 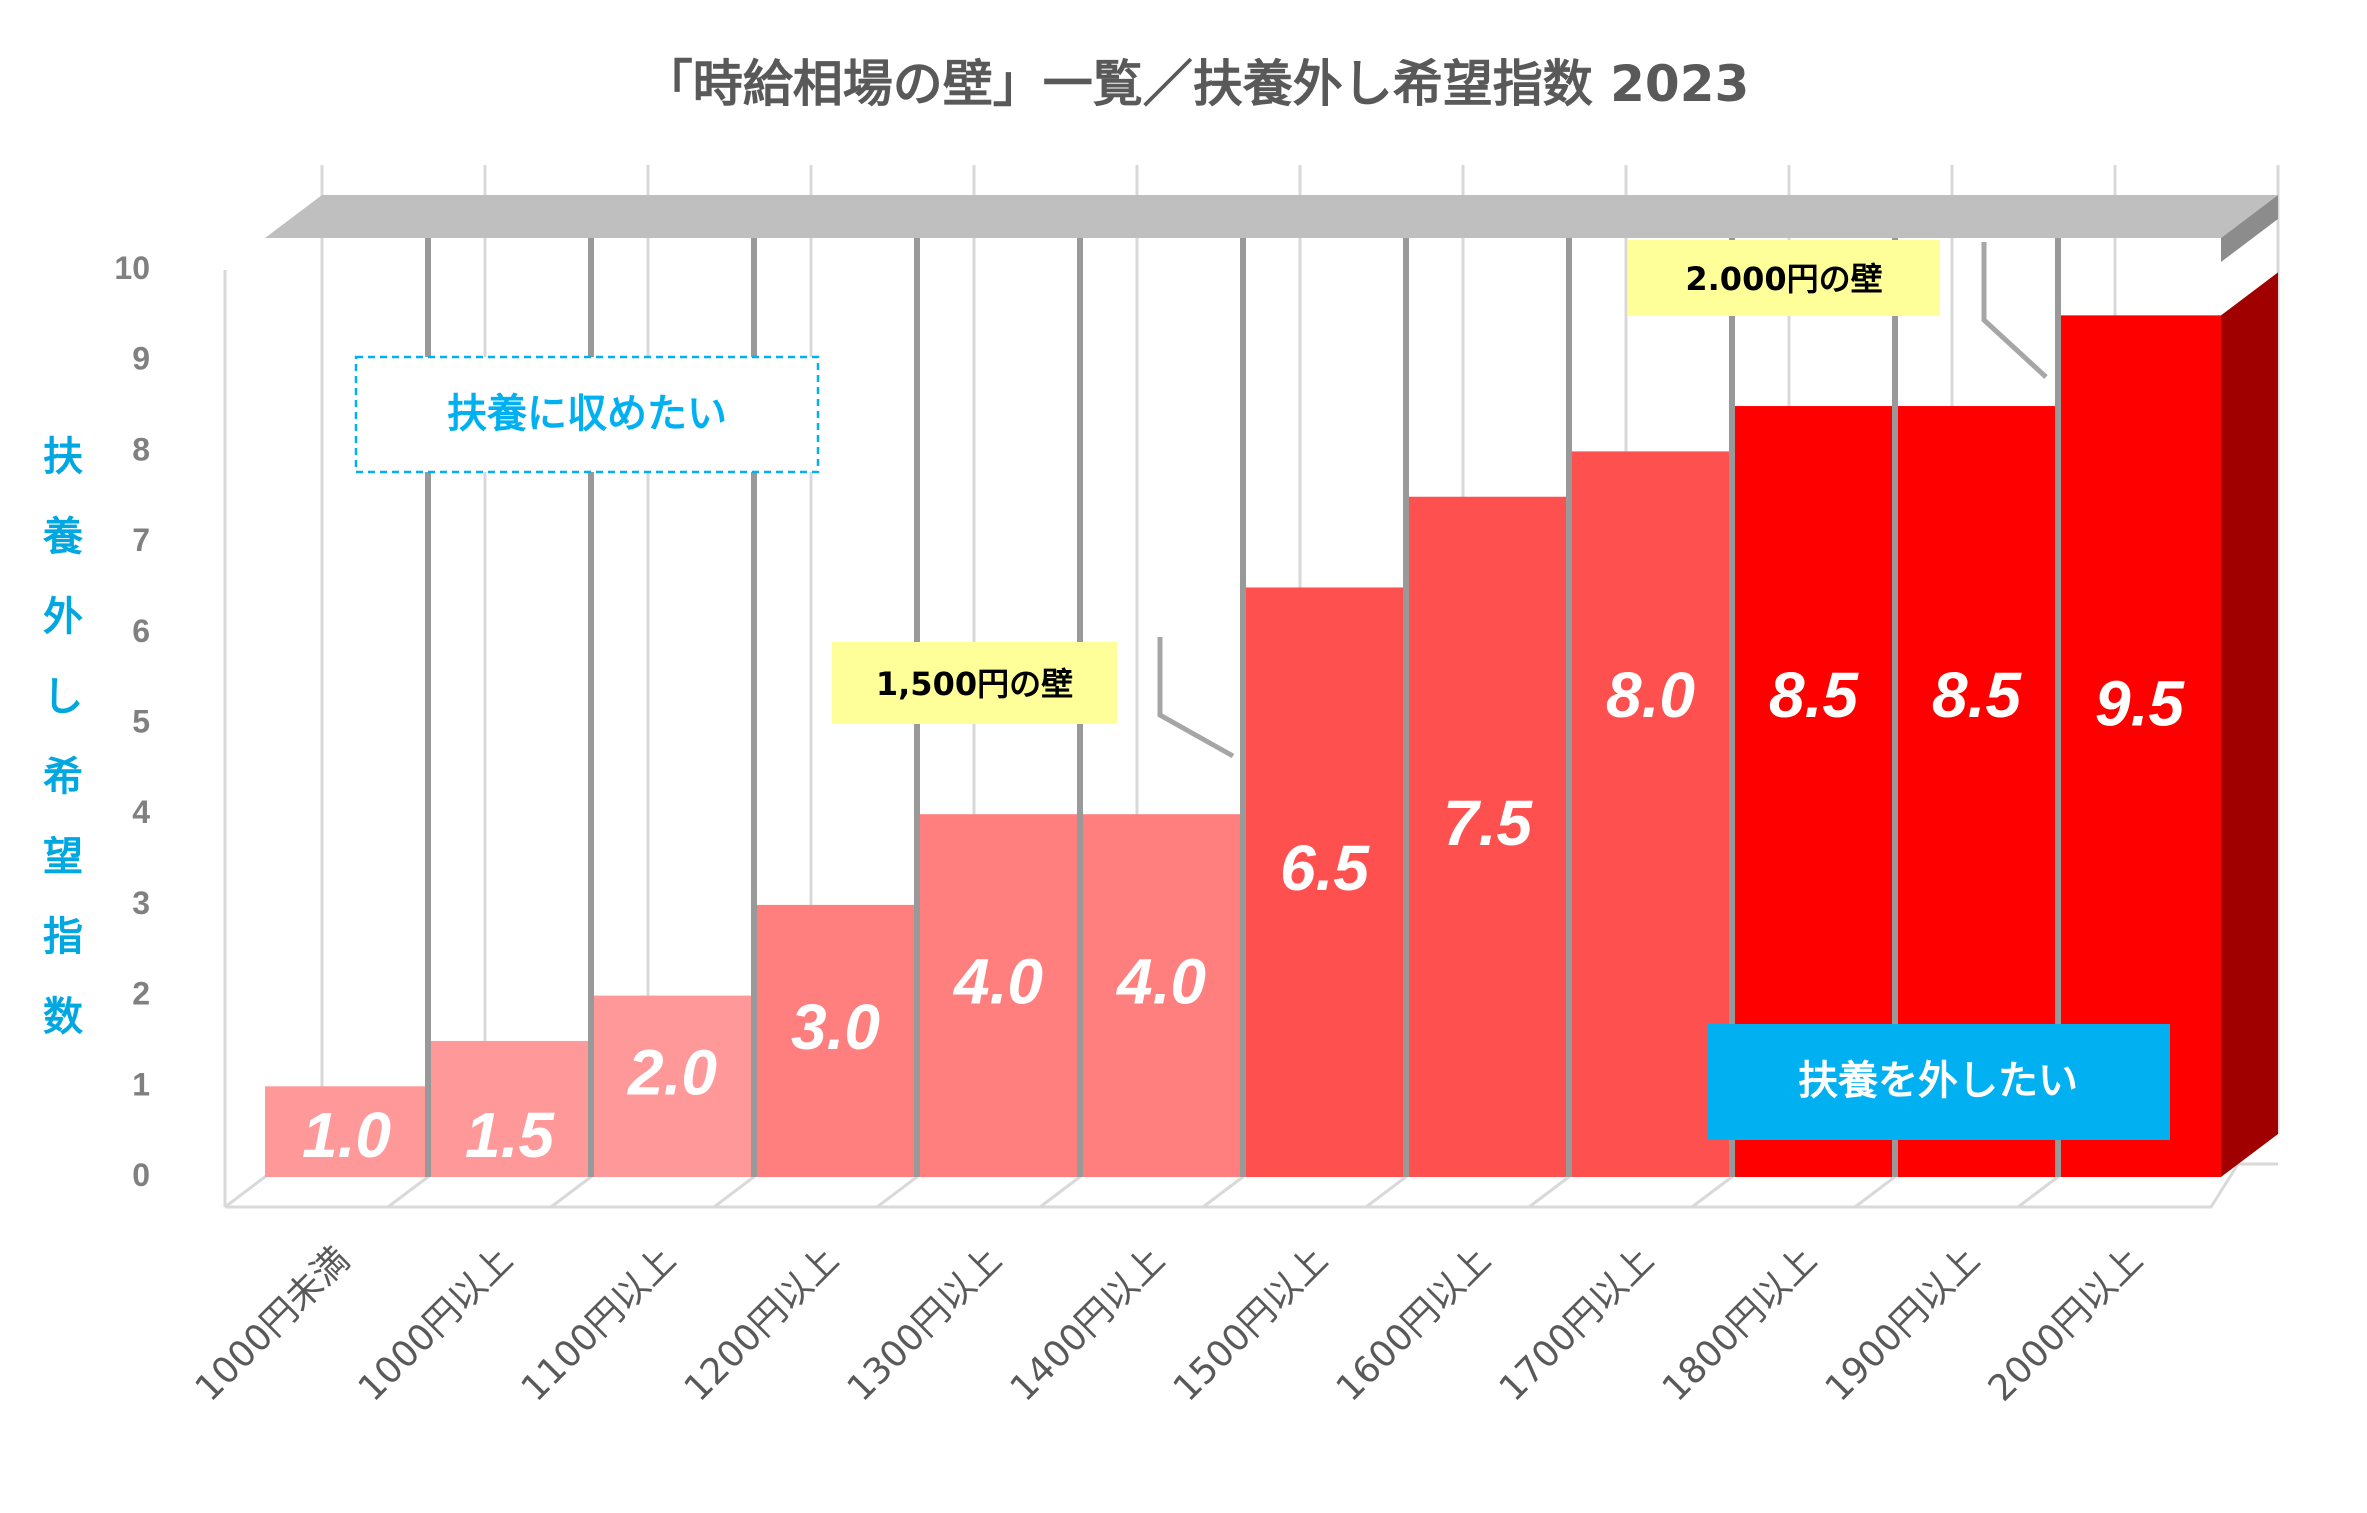 I want to click on y-axis-label-char: 希, so click(x=63, y=777).